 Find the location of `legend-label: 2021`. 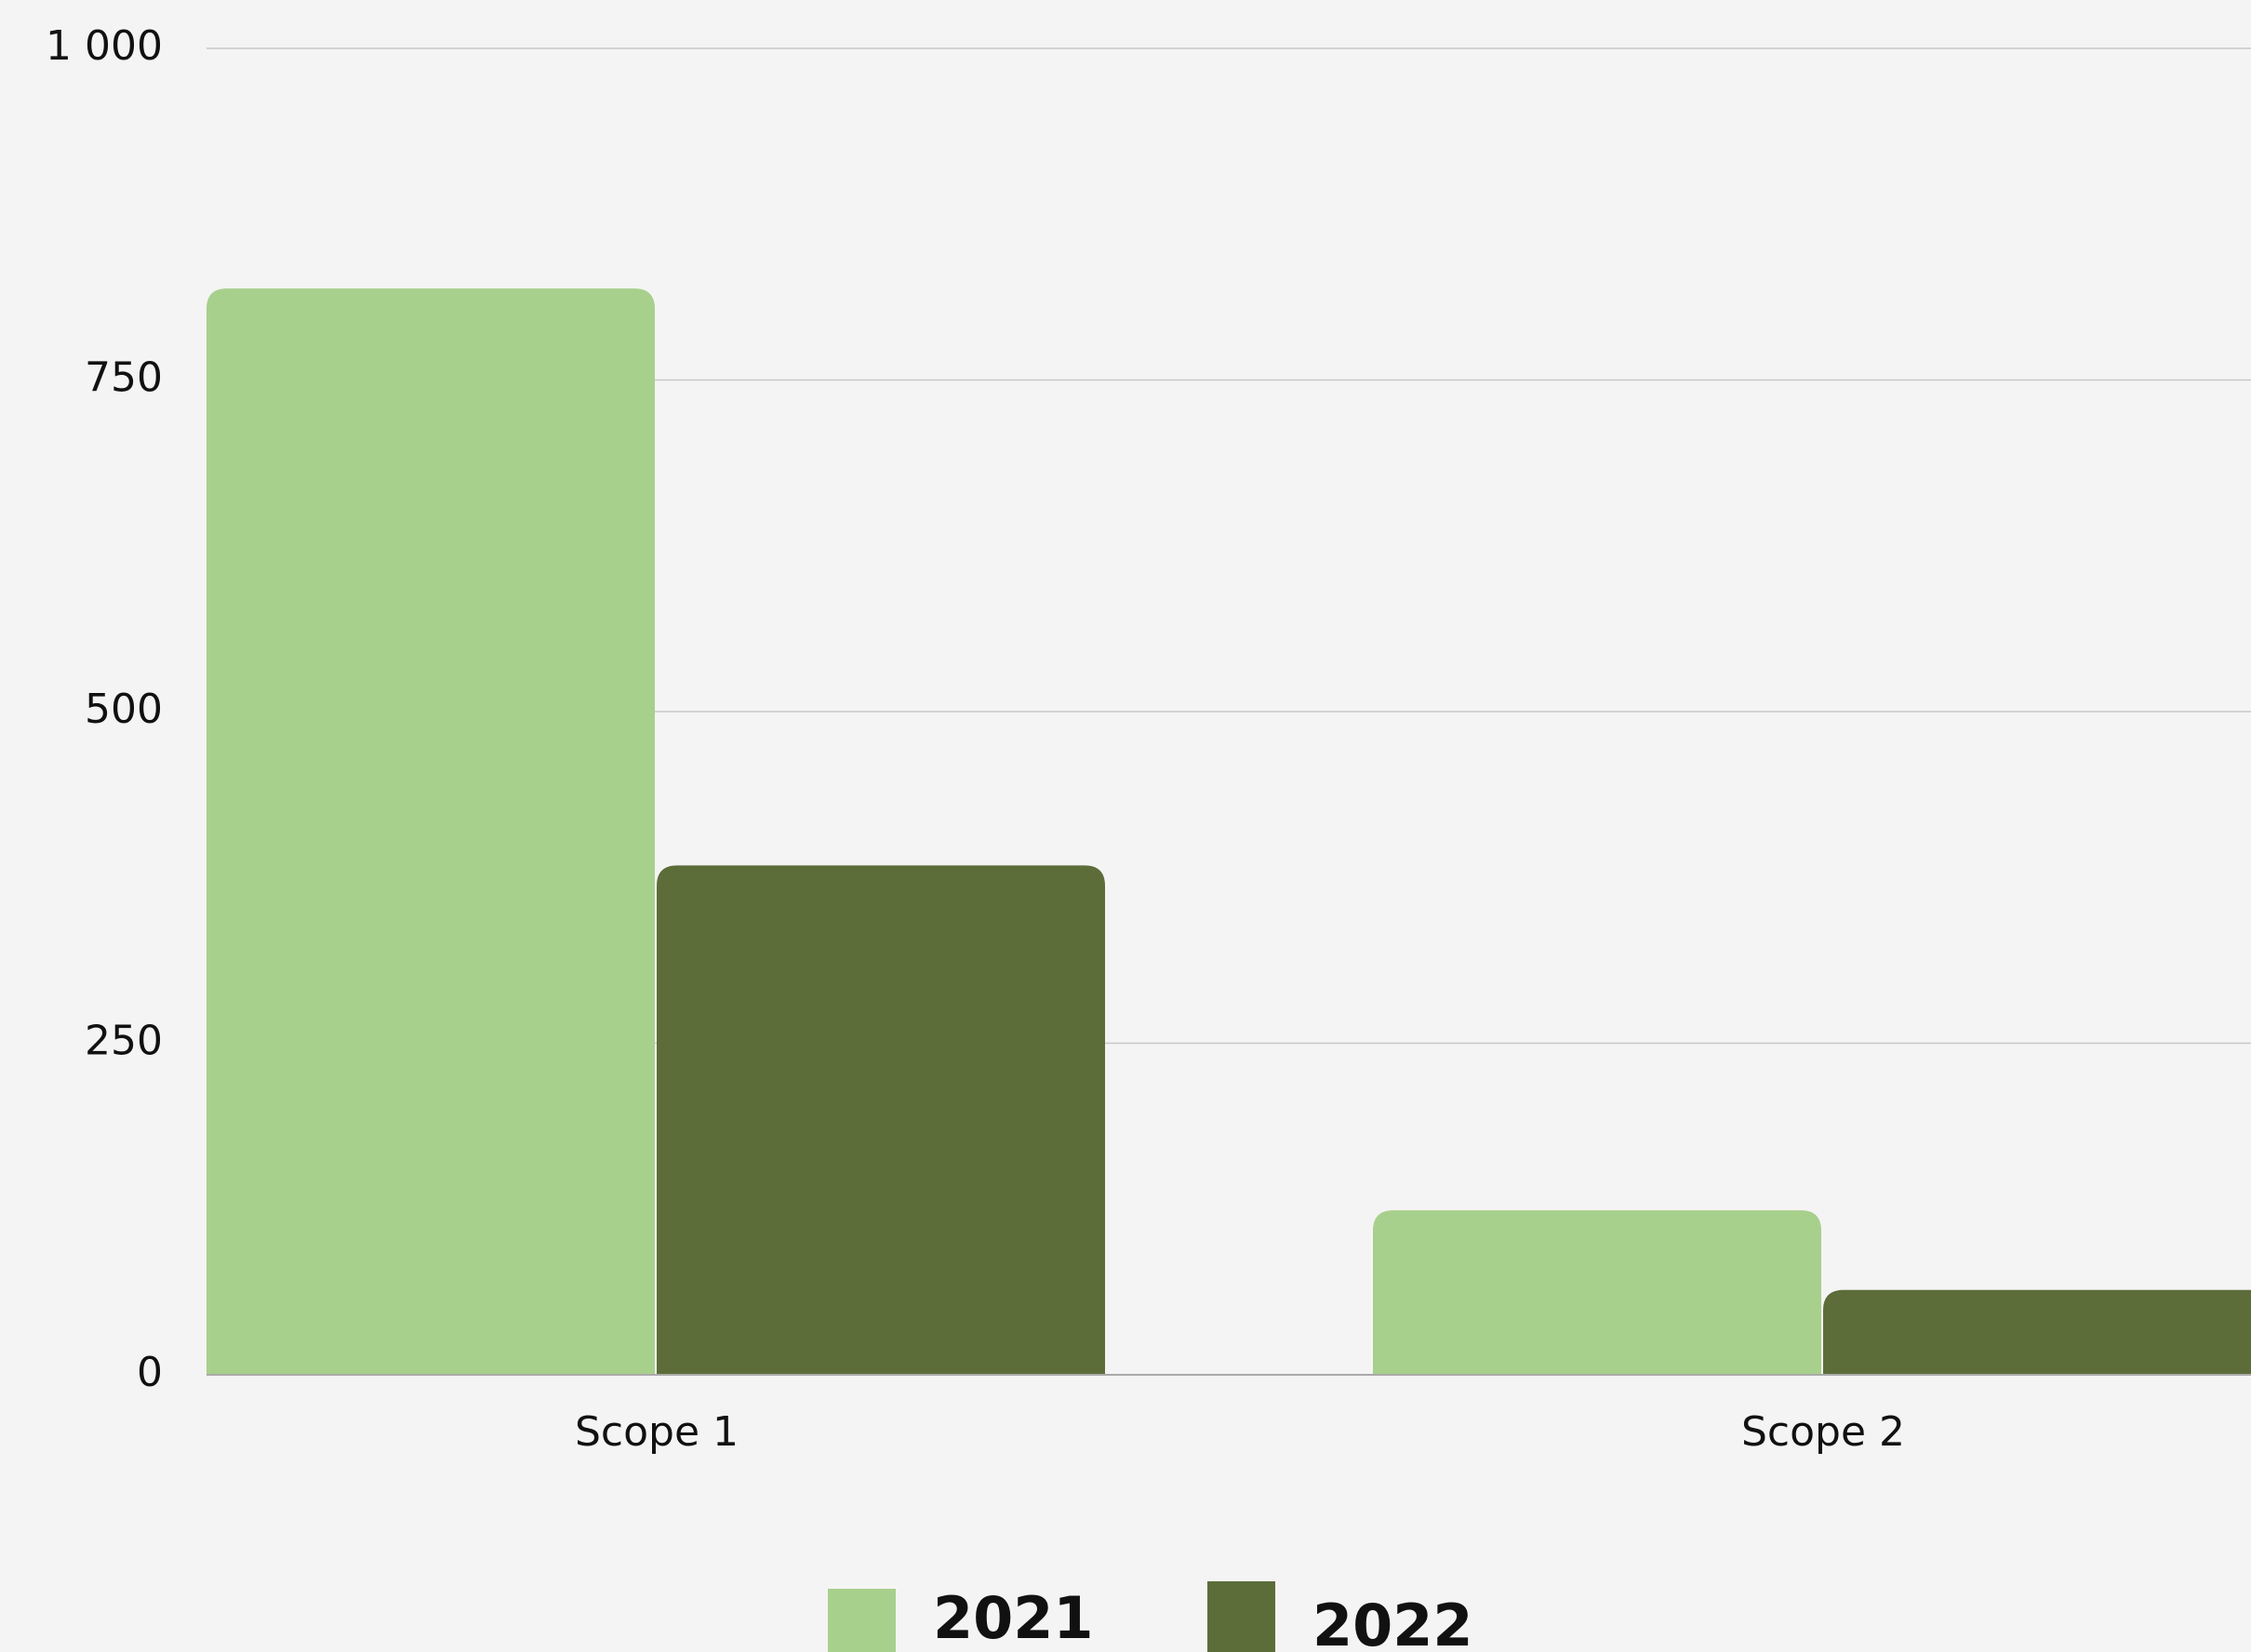

legend-label: 2021 is located at coordinates (1013, 1618).